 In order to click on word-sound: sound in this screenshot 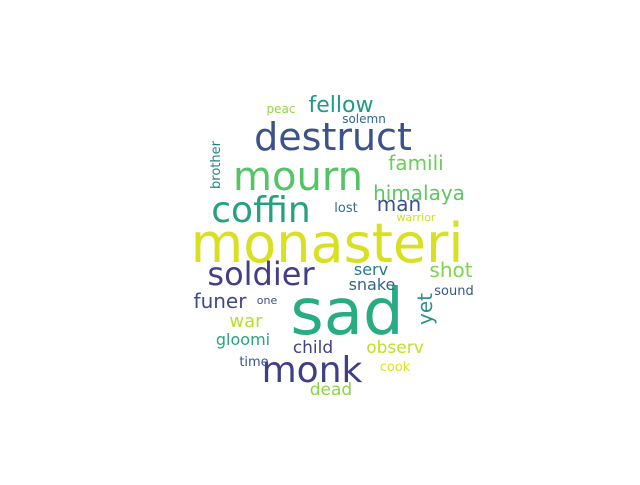, I will do `click(453, 291)`.